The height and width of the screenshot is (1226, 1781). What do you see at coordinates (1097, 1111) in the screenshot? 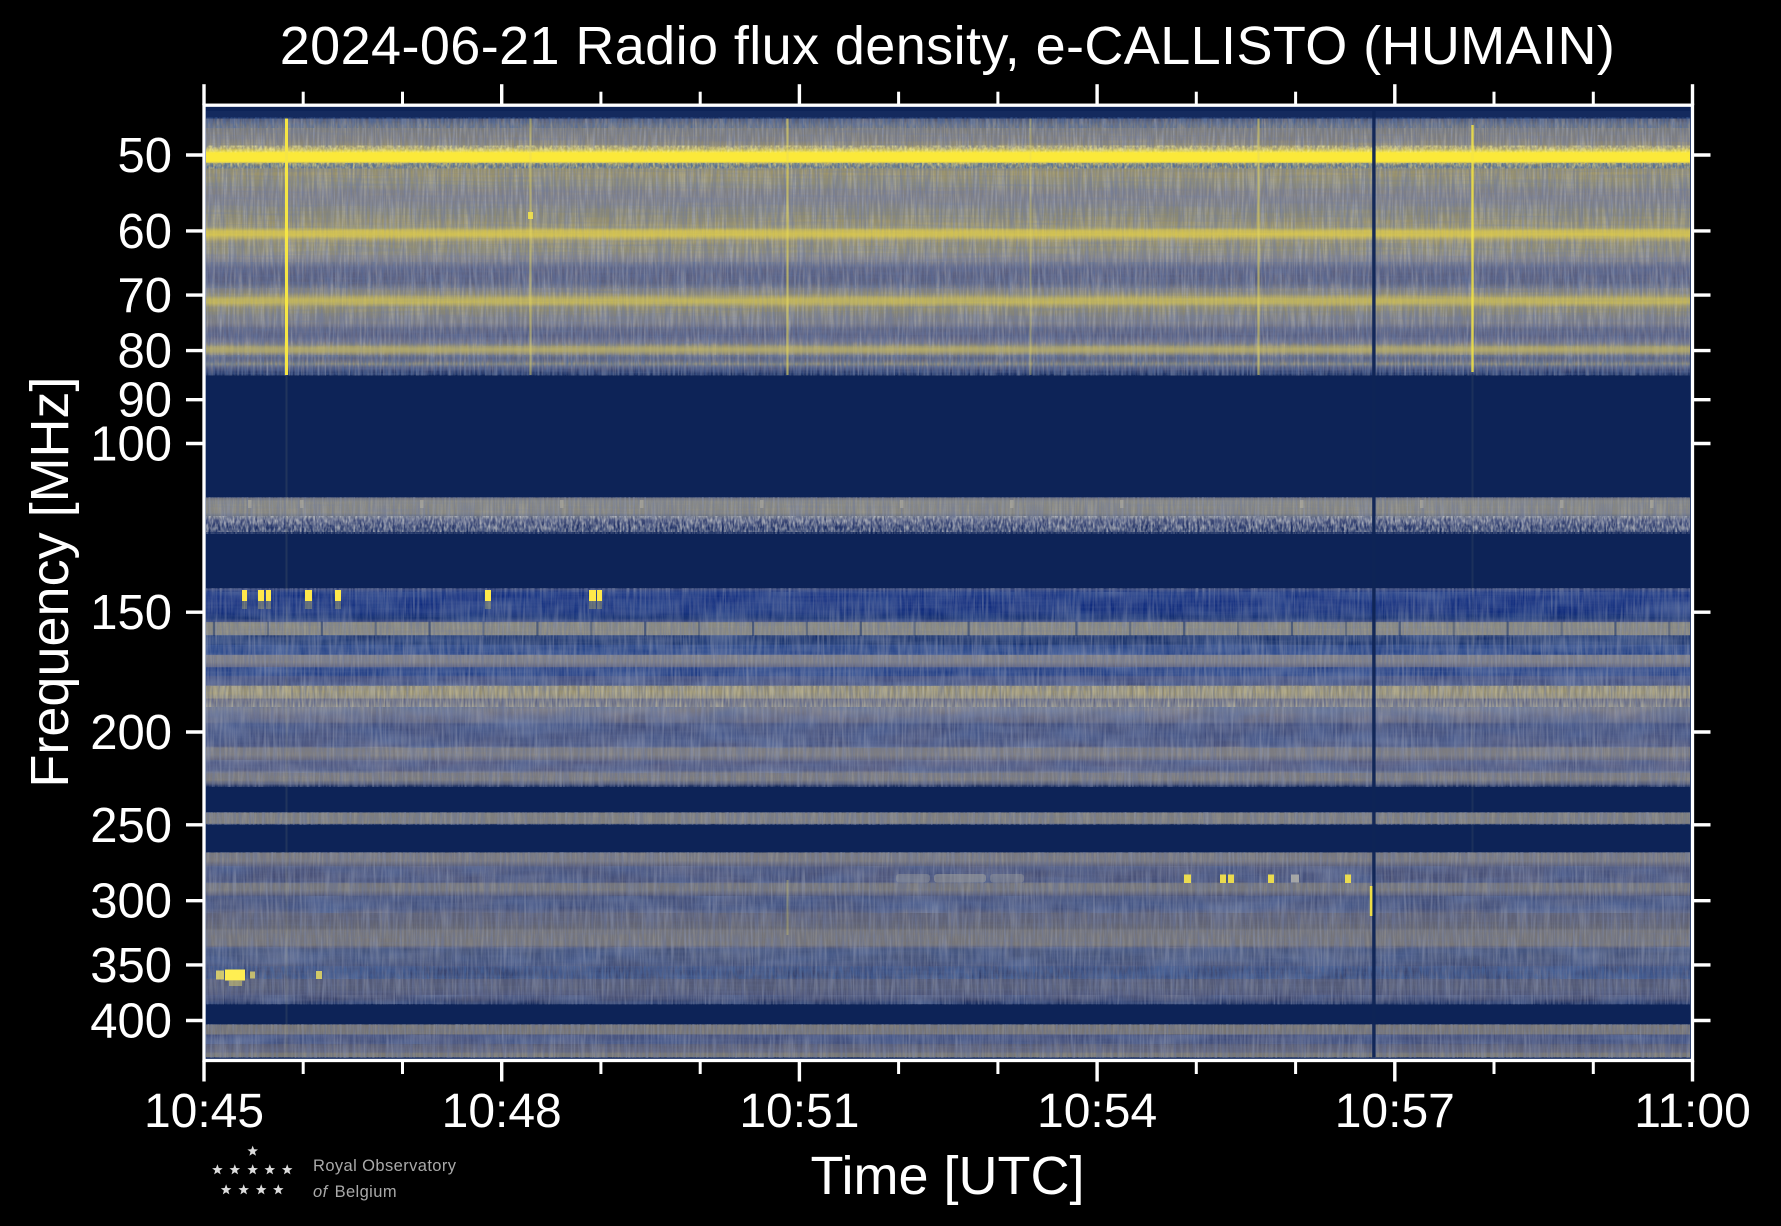
I see `svg-text: 10:54` at bounding box center [1097, 1111].